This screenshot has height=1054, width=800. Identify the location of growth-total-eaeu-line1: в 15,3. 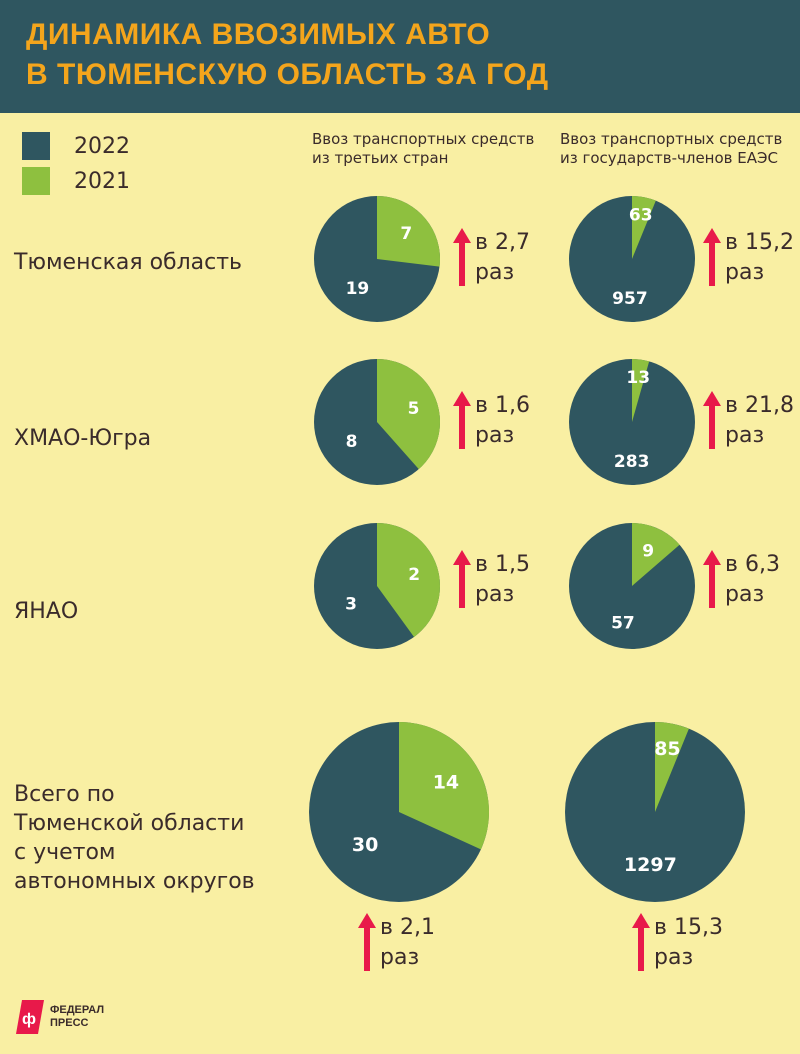
(688, 927).